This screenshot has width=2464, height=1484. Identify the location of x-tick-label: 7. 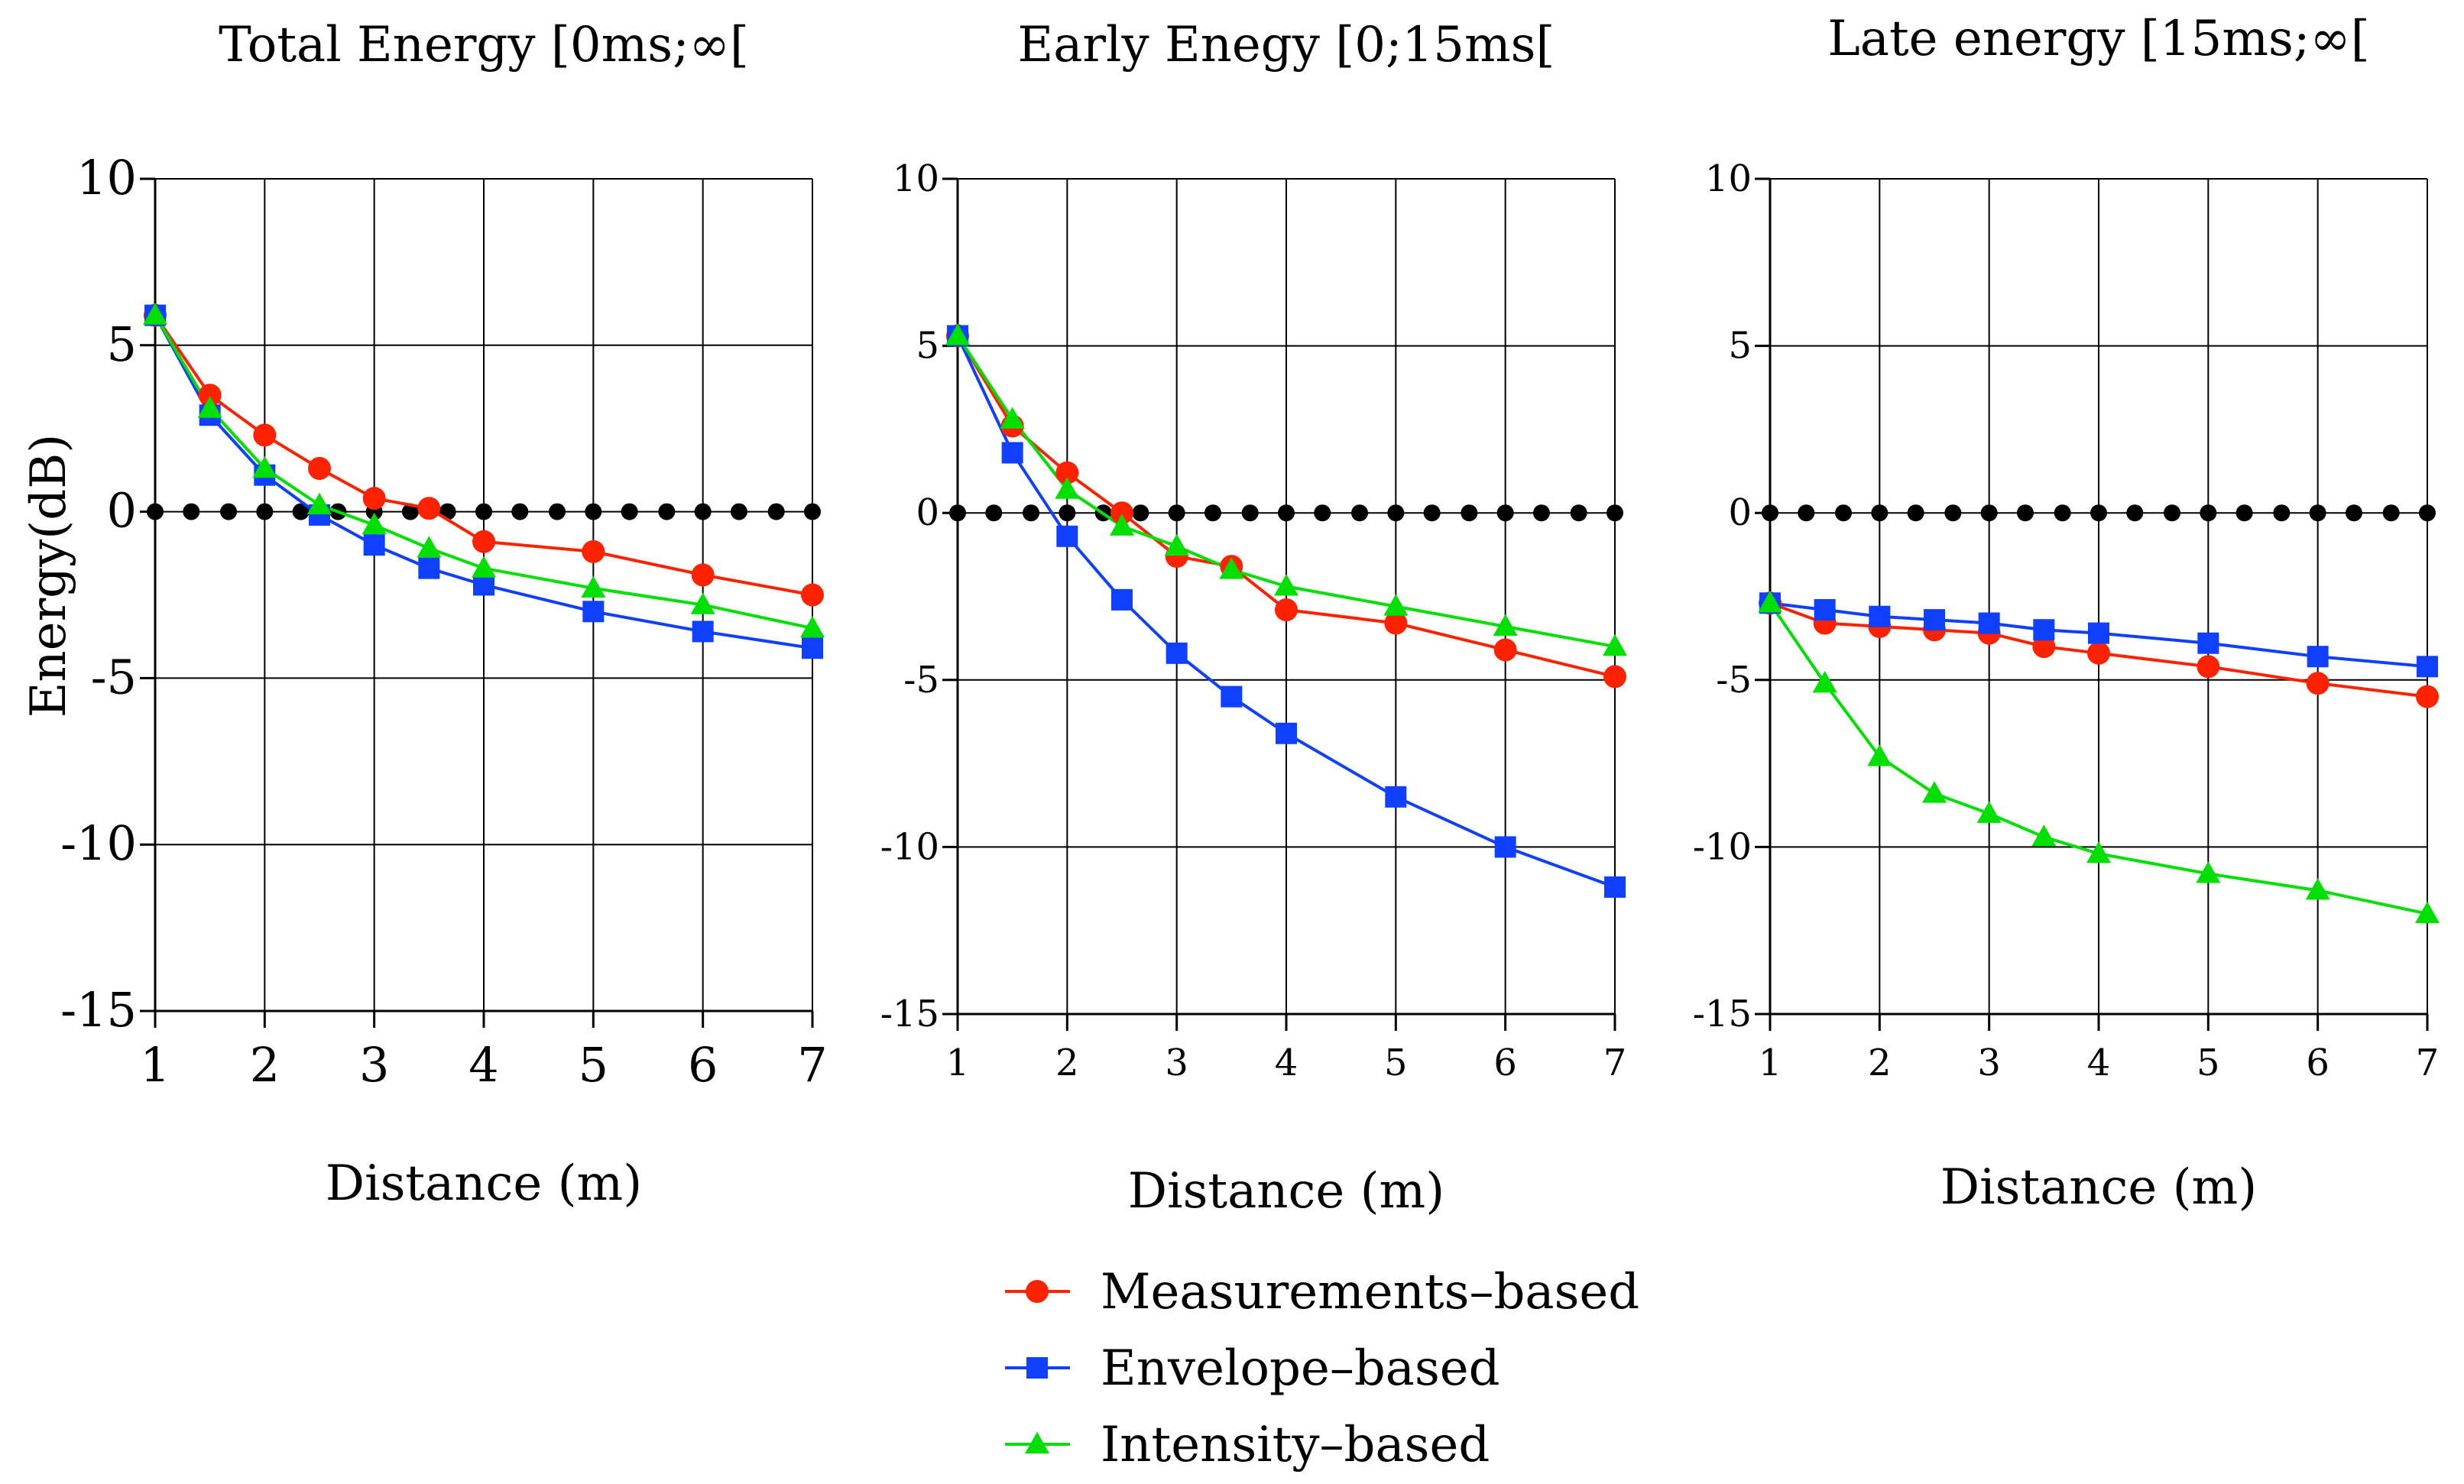
(2428, 1063).